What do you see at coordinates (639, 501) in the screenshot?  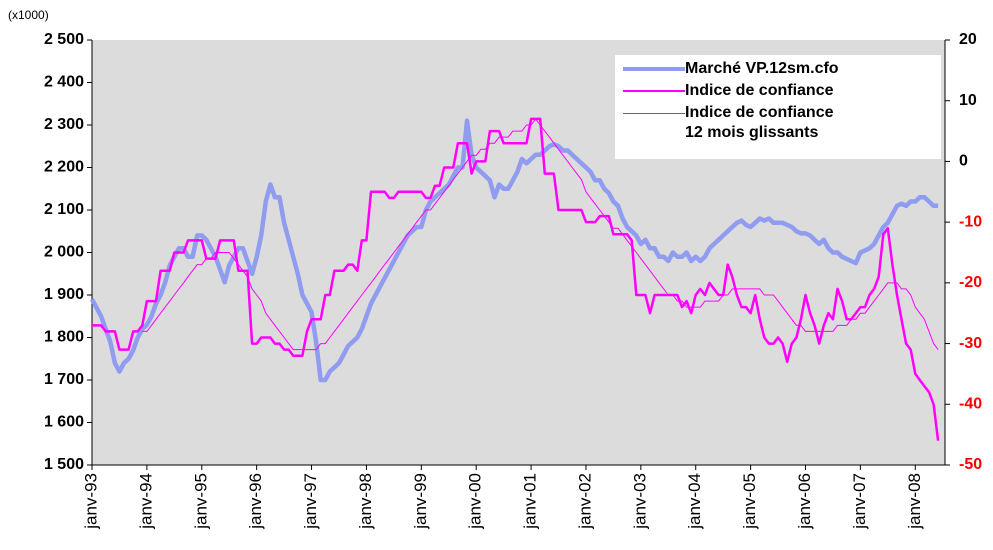 I see `x-tick-label: janv-03` at bounding box center [639, 501].